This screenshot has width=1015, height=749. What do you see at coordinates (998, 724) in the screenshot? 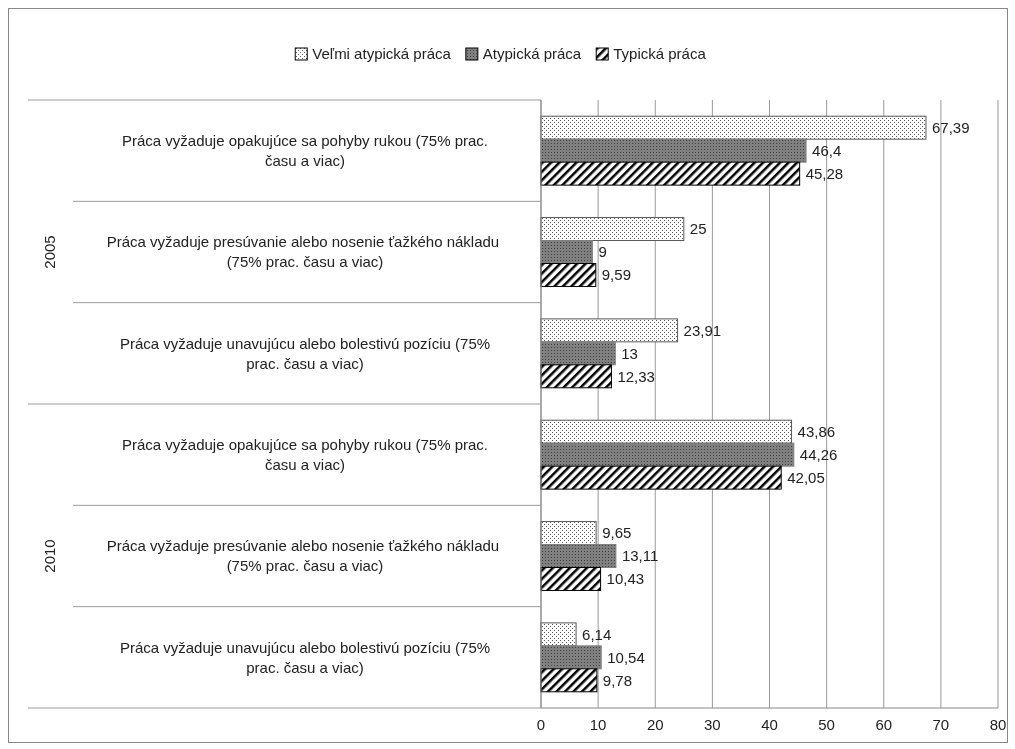
I see `x-tick-label: 80` at bounding box center [998, 724].